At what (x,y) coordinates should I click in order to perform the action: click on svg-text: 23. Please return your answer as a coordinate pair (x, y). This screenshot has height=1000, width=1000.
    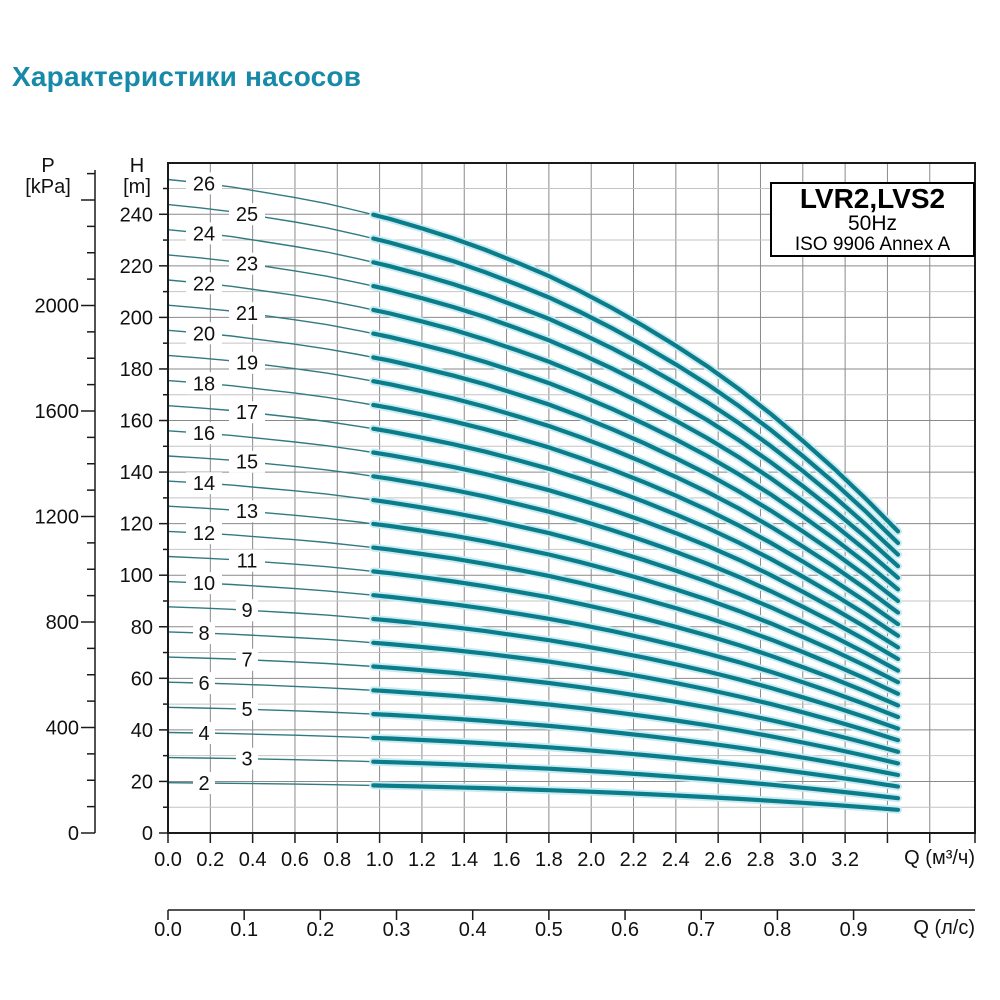
    Looking at the image, I should click on (247, 265).